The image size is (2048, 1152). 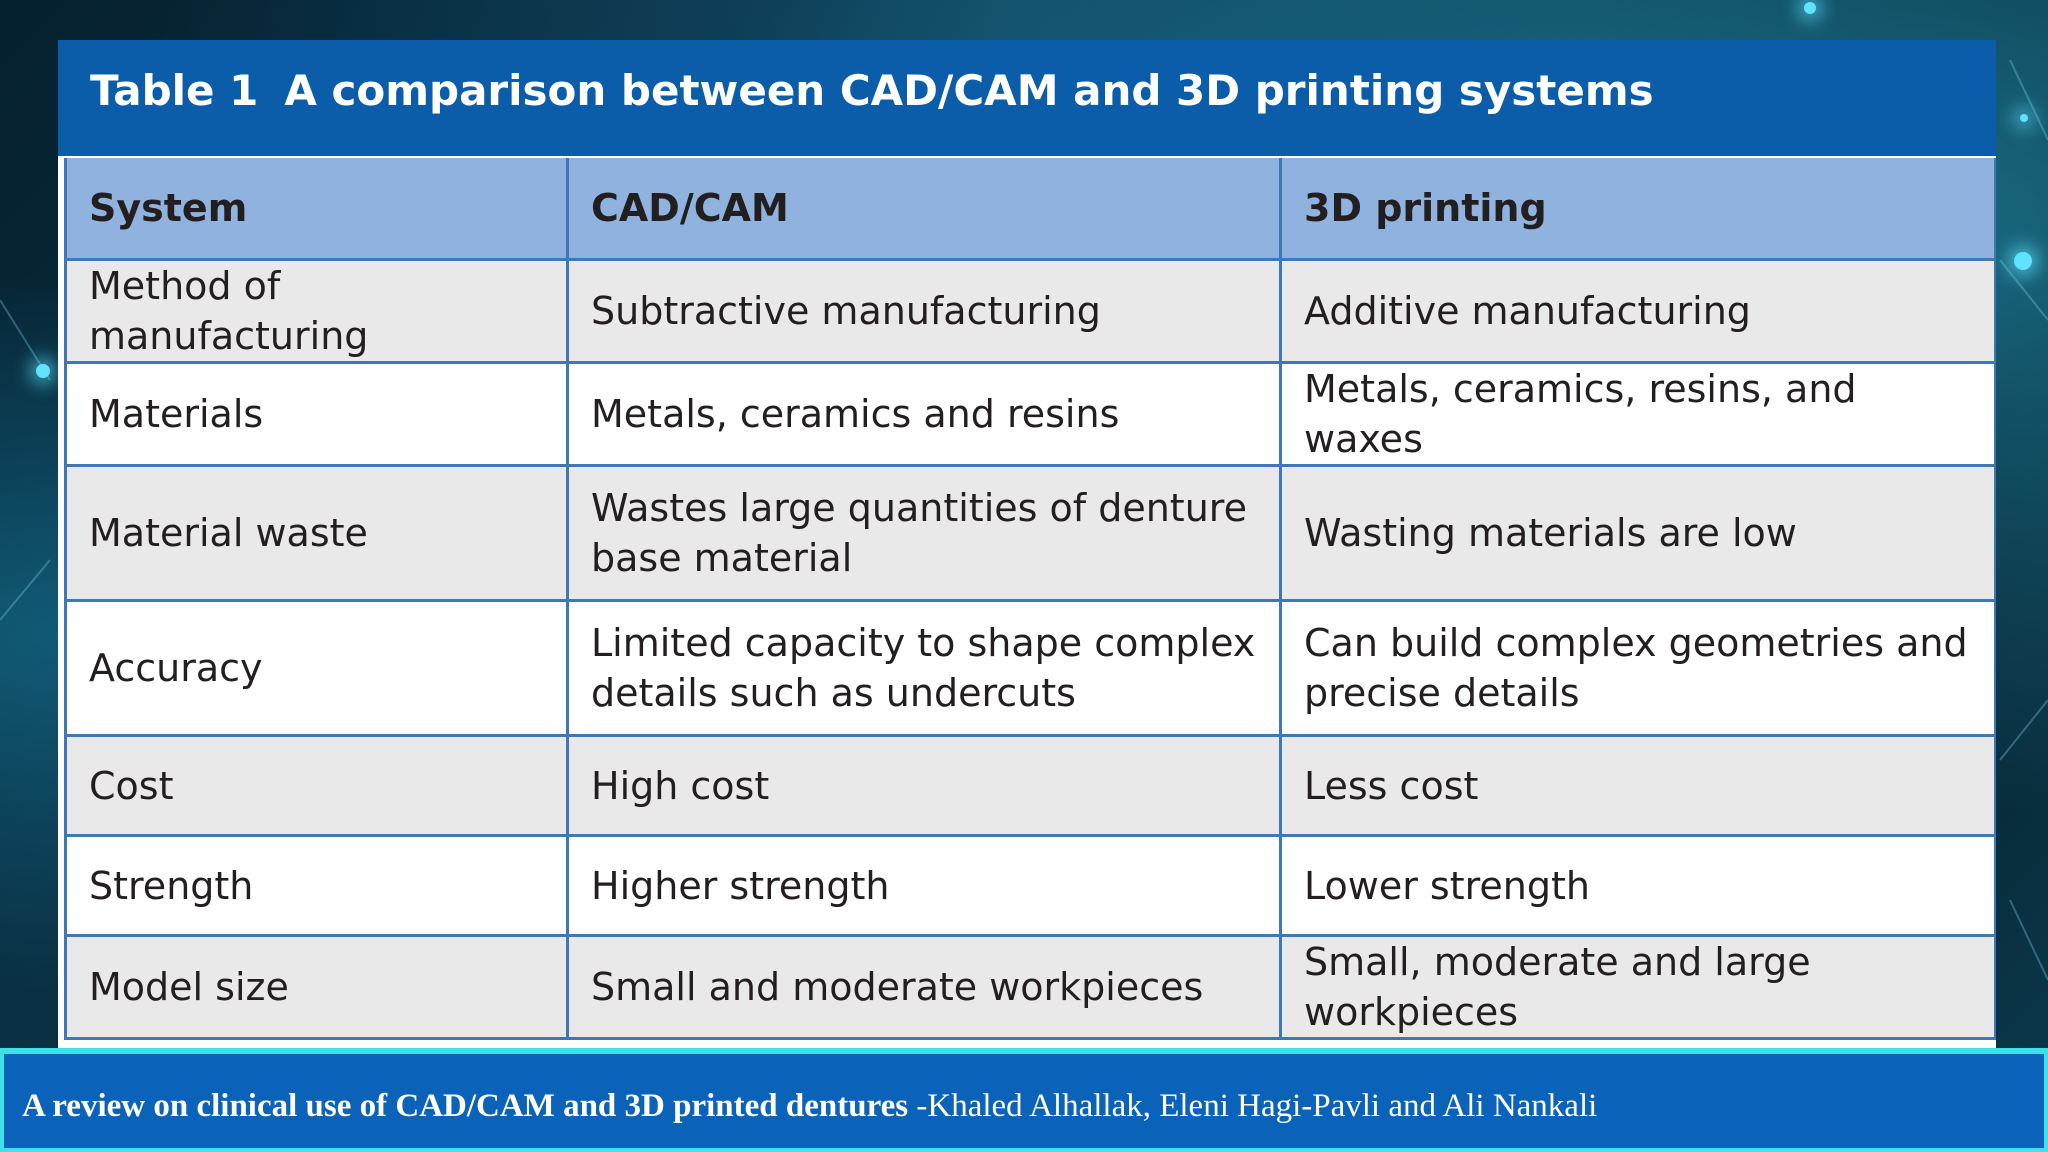 What do you see at coordinates (1637, 886) in the screenshot?
I see `3d-printing-cell: Lower strength` at bounding box center [1637, 886].